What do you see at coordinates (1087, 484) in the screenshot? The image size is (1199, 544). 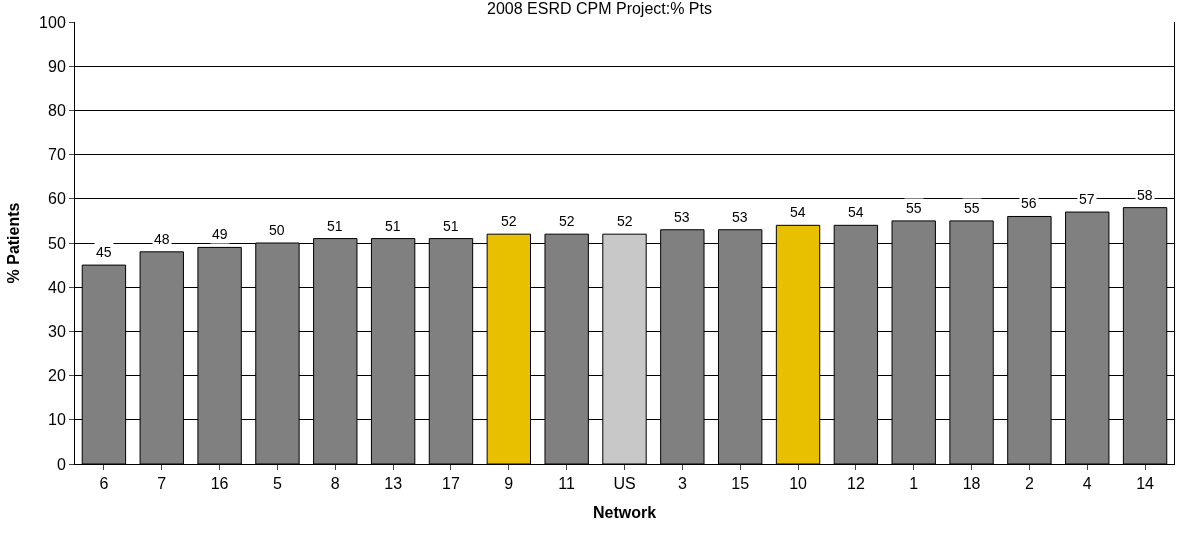 I see `x-tick-label: 4` at bounding box center [1087, 484].